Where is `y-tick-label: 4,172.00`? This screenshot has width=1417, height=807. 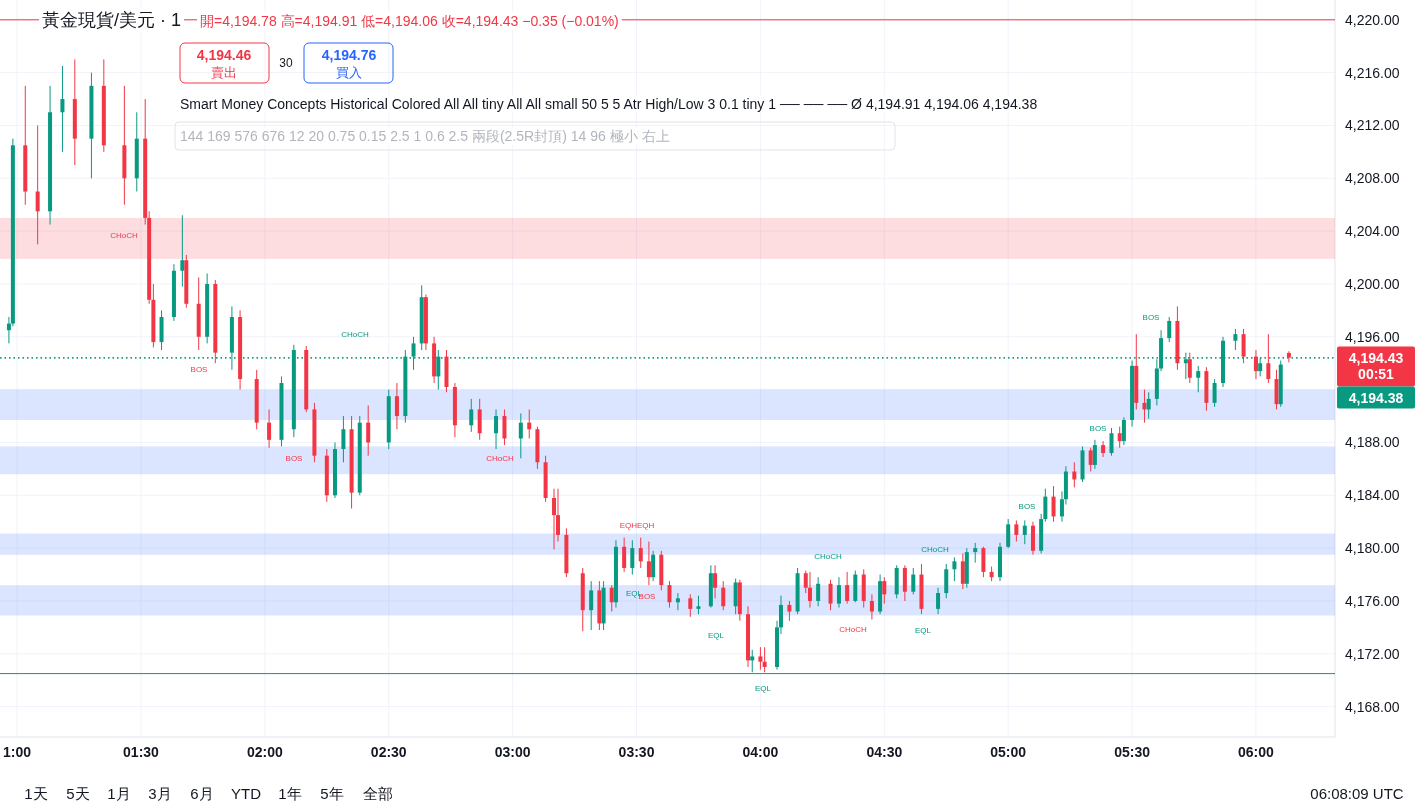
y-tick-label: 4,172.00 is located at coordinates (1372, 653).